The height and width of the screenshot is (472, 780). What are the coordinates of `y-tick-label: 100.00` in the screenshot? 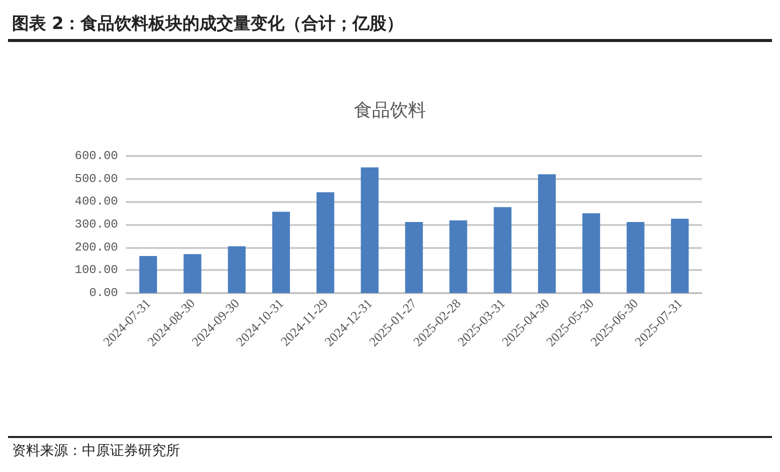 It's located at (96, 270).